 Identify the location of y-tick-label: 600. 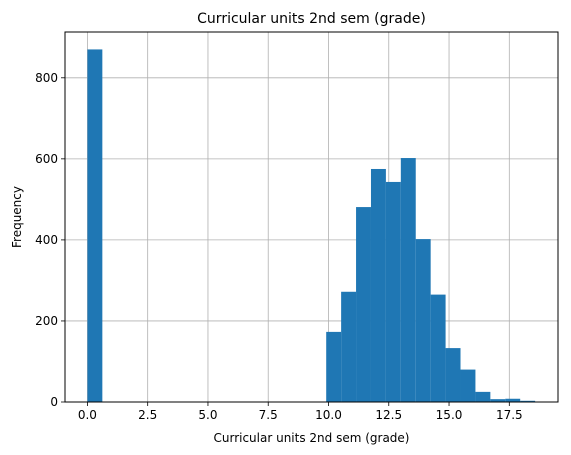
(46, 159).